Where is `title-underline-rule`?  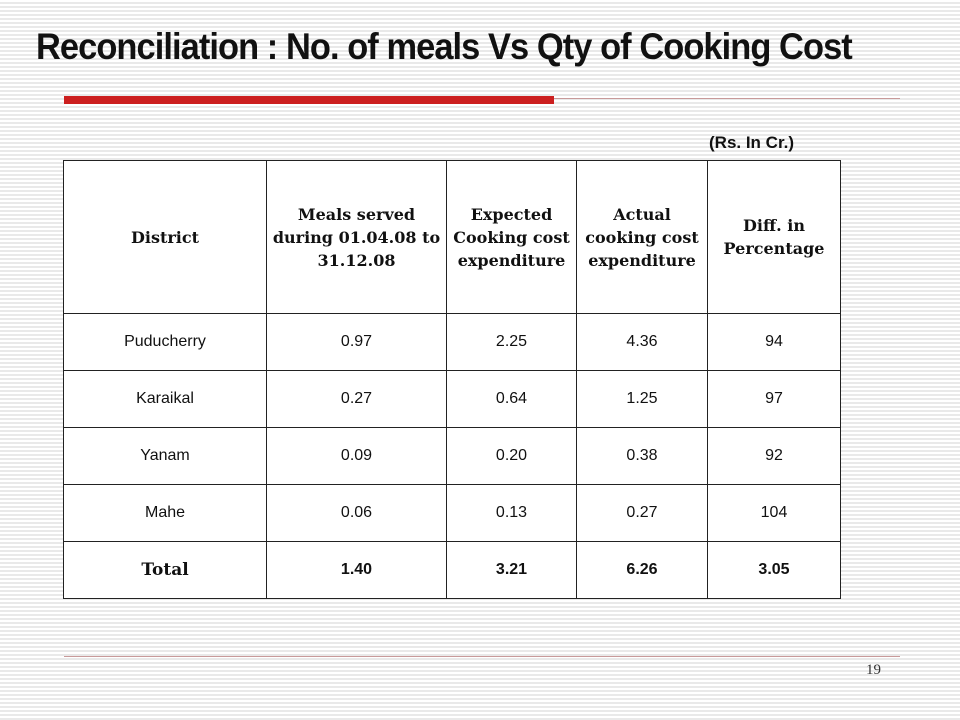
title-underline-rule is located at coordinates (727, 98).